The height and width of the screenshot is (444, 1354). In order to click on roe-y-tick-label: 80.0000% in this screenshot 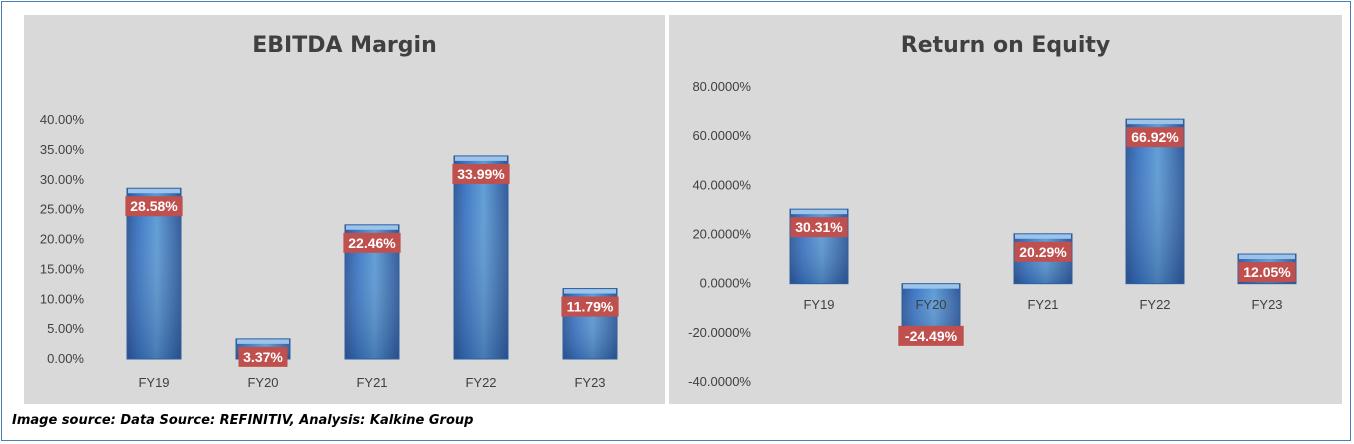, I will do `click(721, 86)`.